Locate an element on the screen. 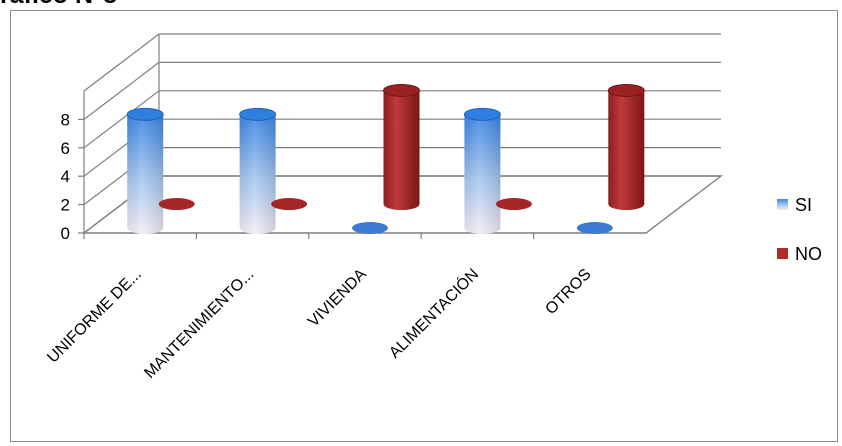 The width and height of the screenshot is (842, 446). y-tick-label: 4 is located at coordinates (65, 176).